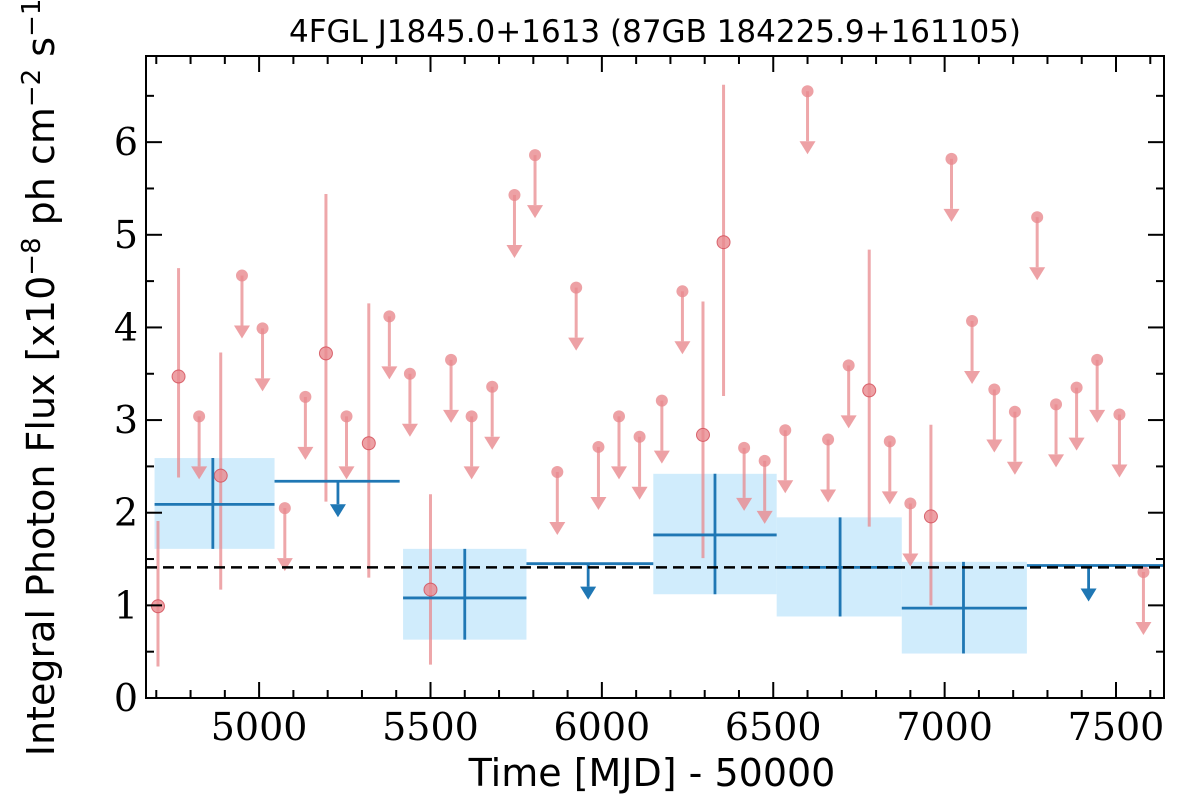 The height and width of the screenshot is (800, 1200). Describe the element at coordinates (126, 605) in the screenshot. I see `y-tick-label: 1` at that location.